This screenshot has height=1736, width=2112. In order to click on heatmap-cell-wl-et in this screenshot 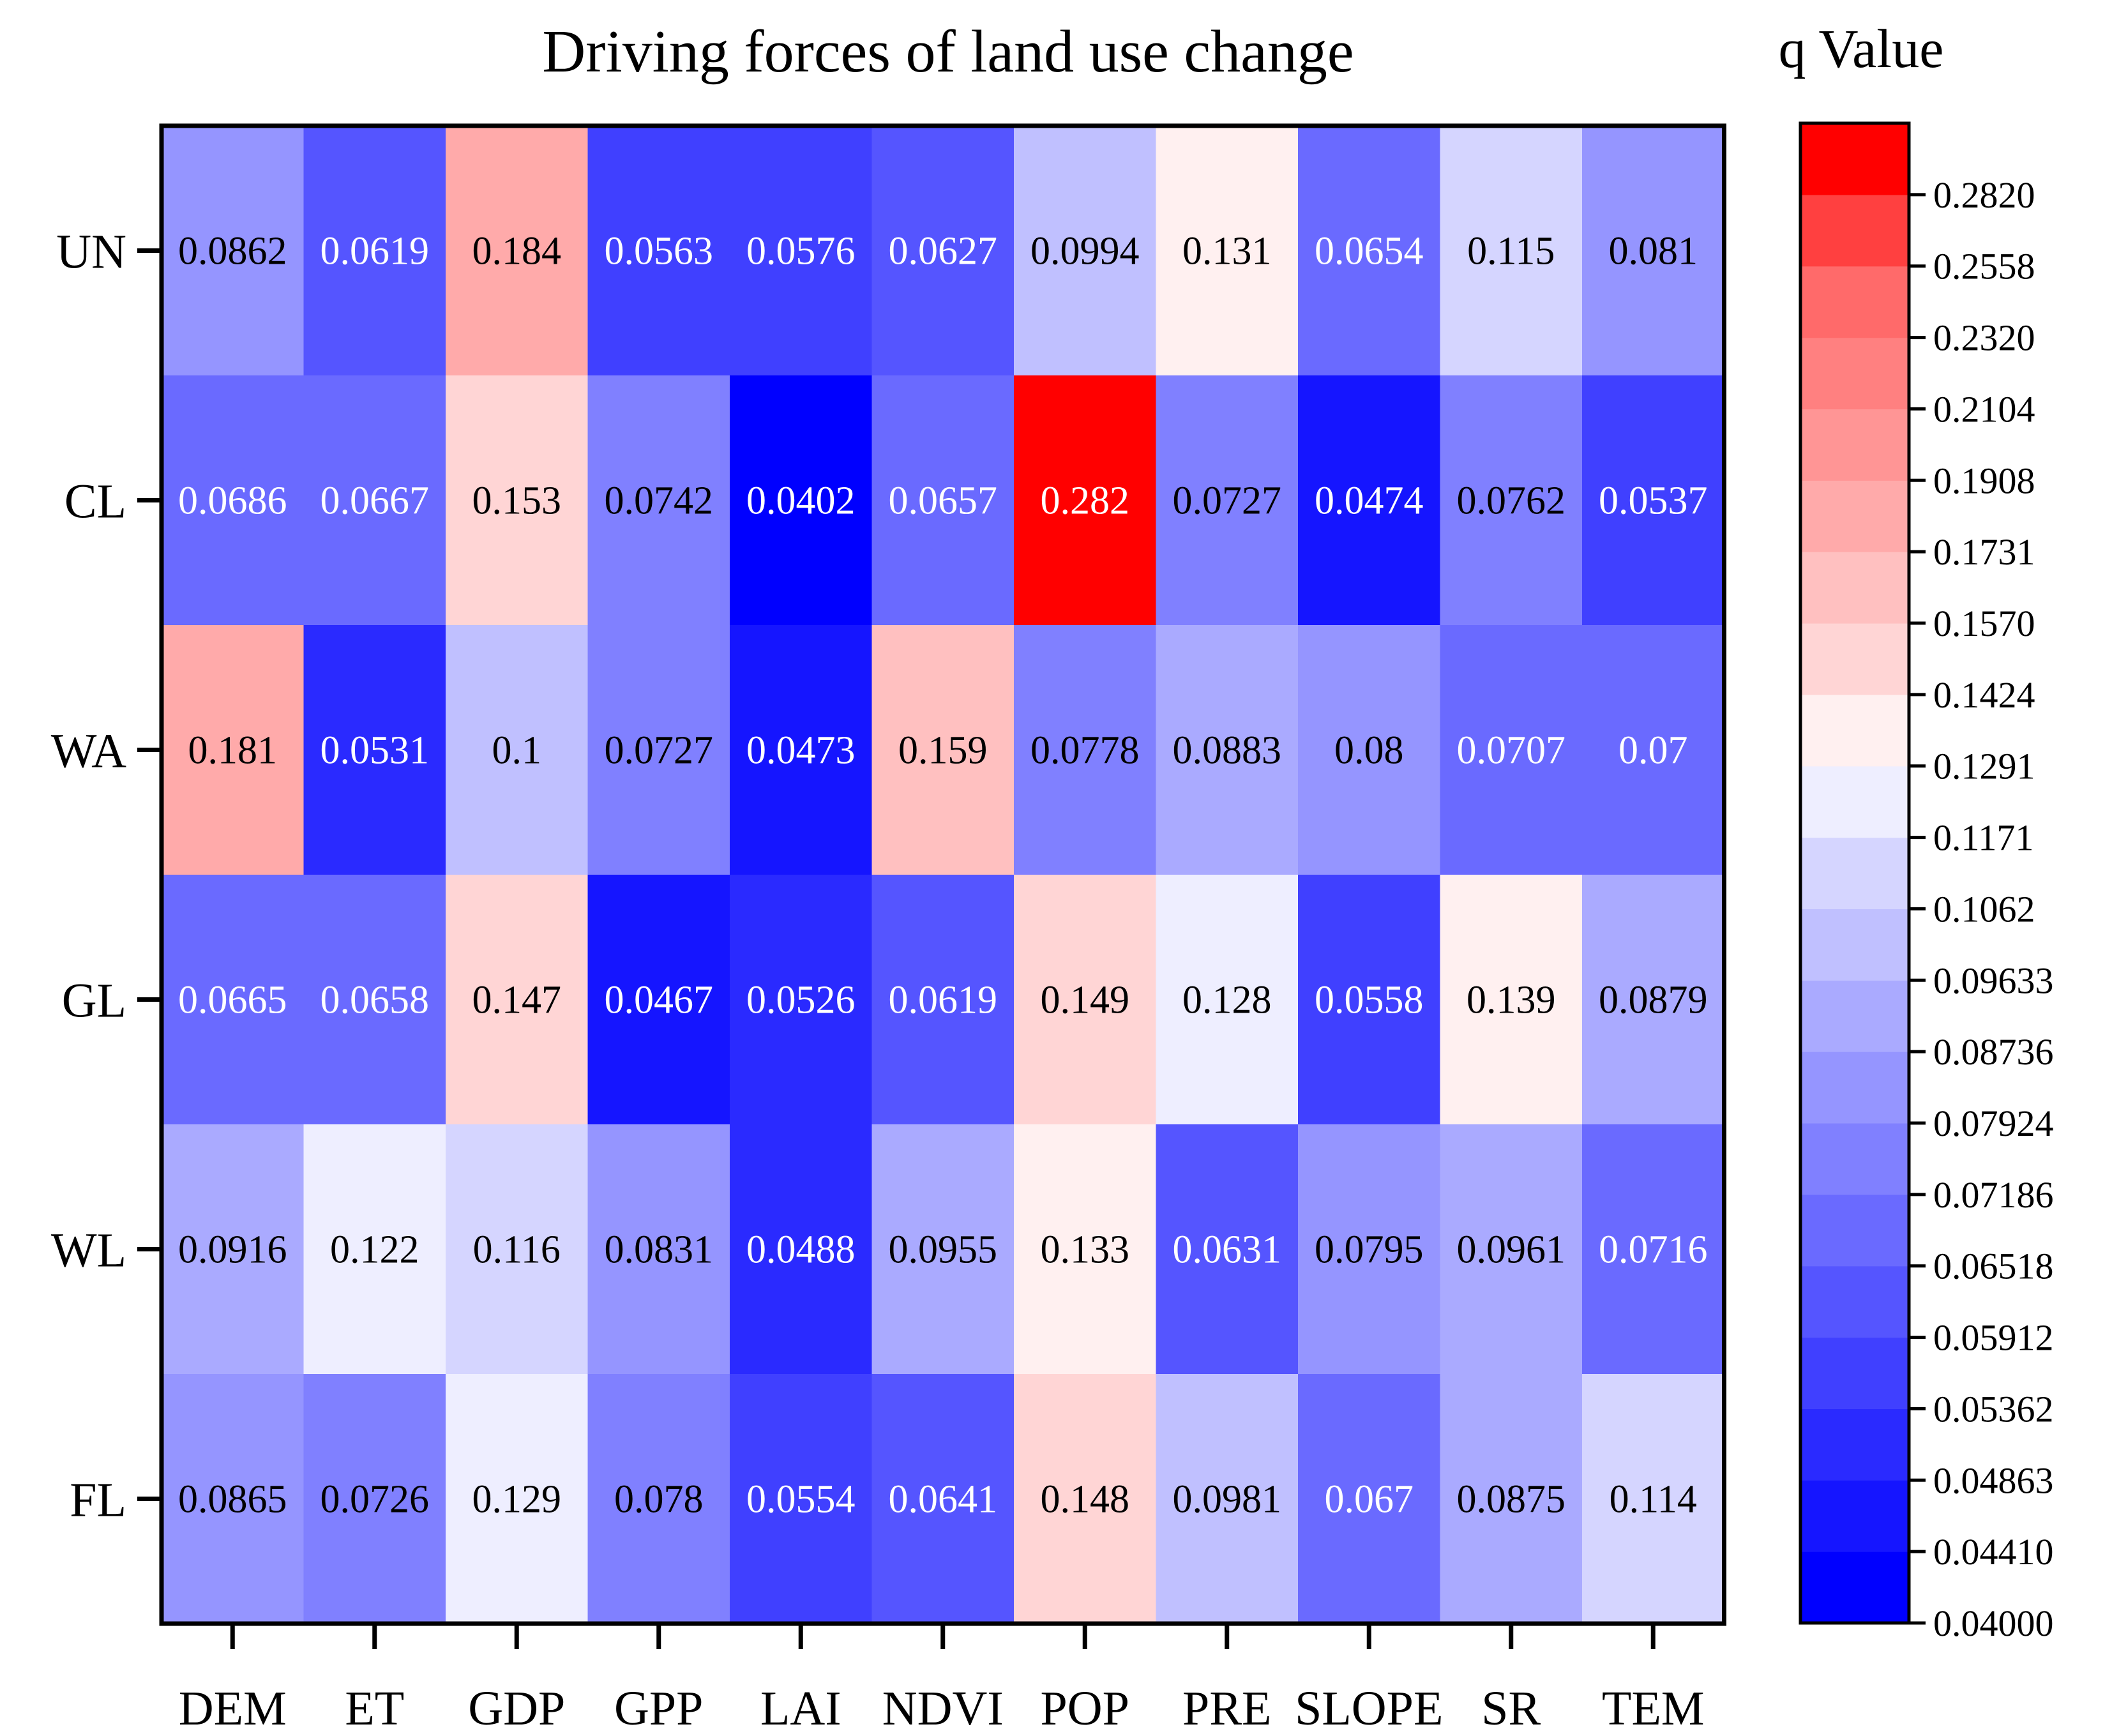, I will do `click(375, 1249)`.